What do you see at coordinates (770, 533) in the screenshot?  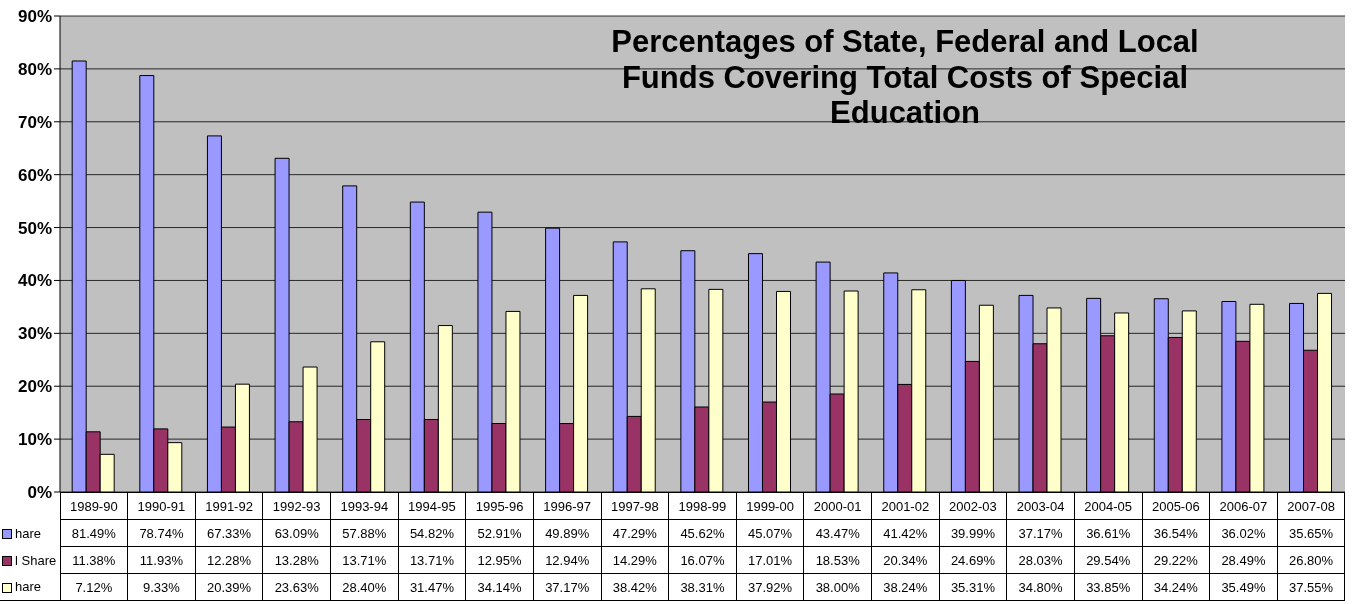 I see `data-label: 45.07%` at bounding box center [770, 533].